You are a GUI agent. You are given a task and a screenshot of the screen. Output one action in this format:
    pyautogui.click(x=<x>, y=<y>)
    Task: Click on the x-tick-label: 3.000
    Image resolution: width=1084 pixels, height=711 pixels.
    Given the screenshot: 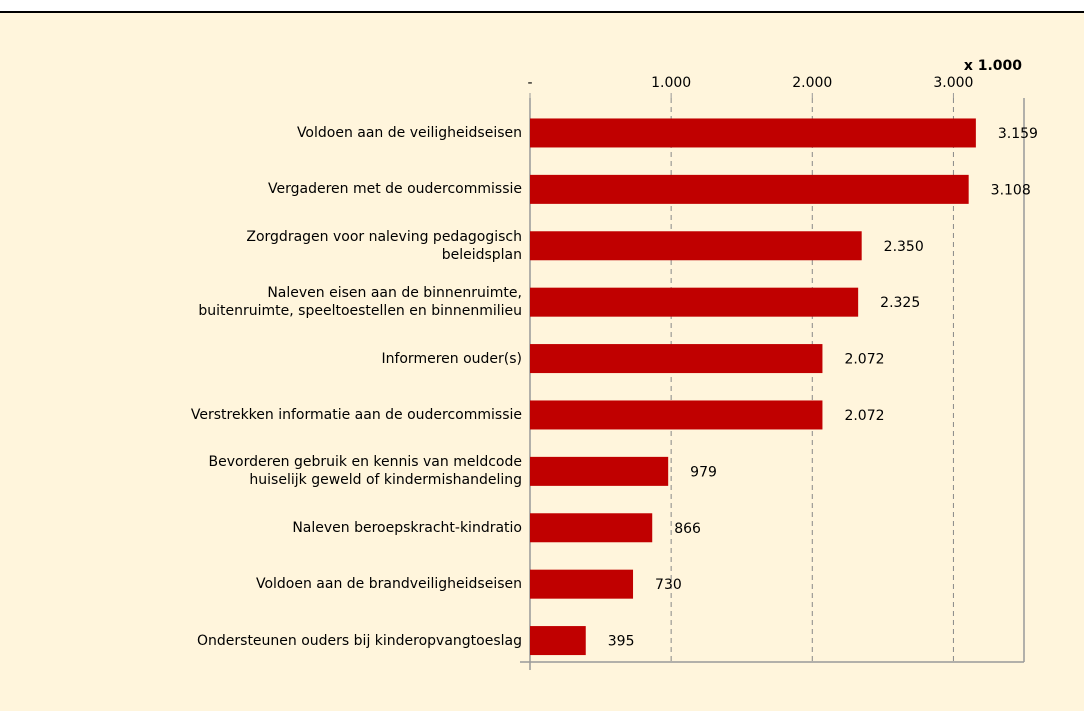 What is the action you would take?
    pyautogui.click(x=953, y=83)
    